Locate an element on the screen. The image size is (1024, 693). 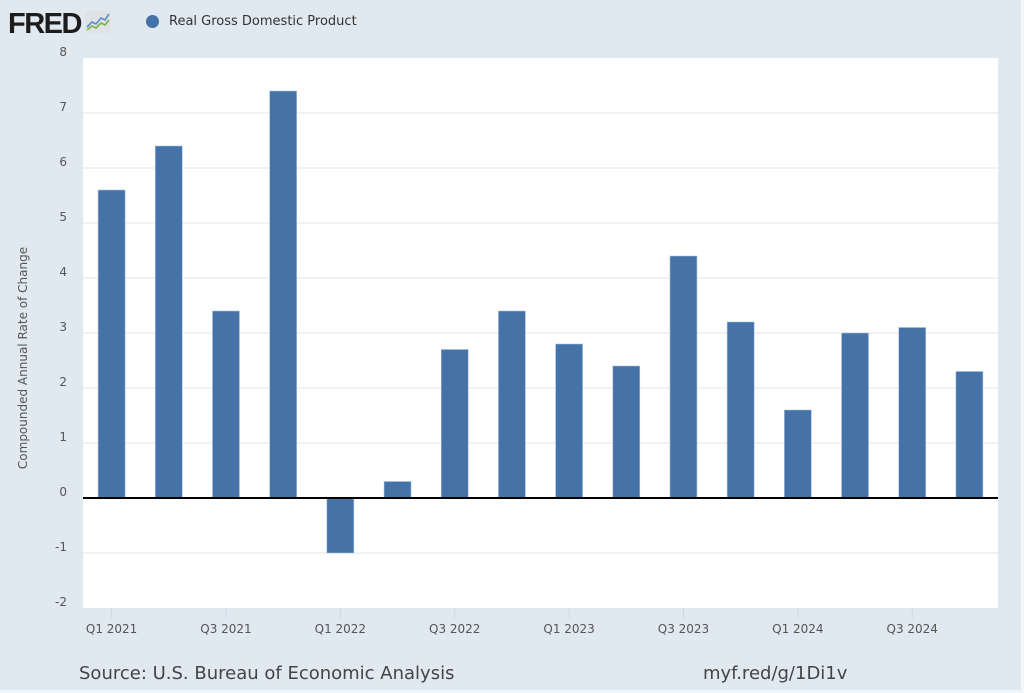
y-tick-label: 0 is located at coordinates (63, 492).